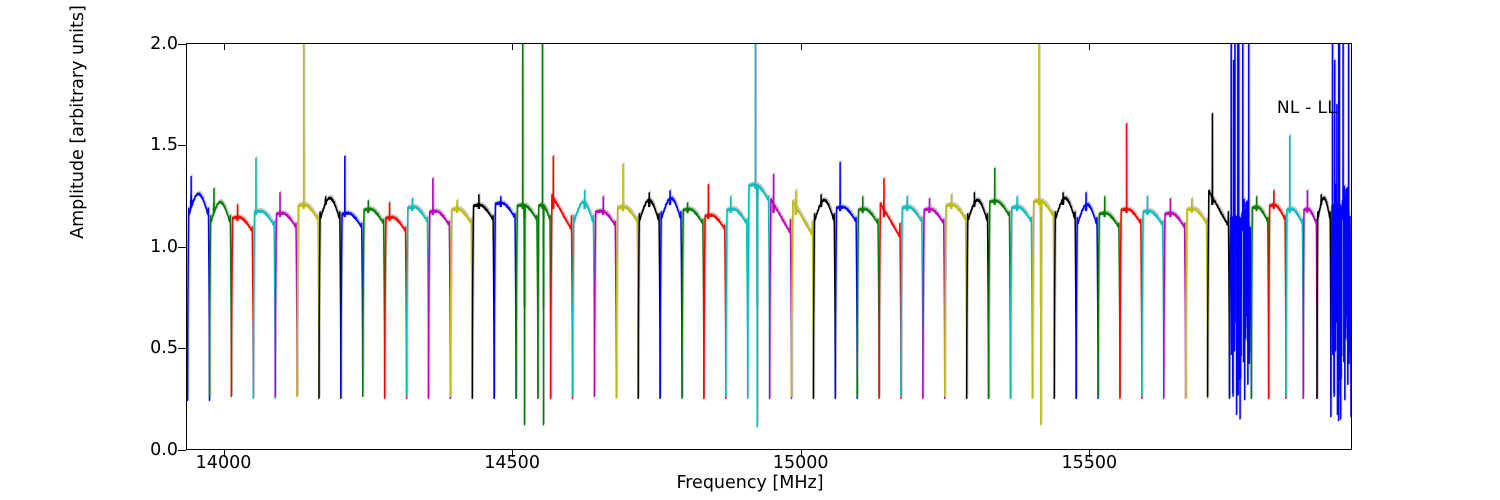  I want to click on spectral-window-spw48, so click(1240, 231).